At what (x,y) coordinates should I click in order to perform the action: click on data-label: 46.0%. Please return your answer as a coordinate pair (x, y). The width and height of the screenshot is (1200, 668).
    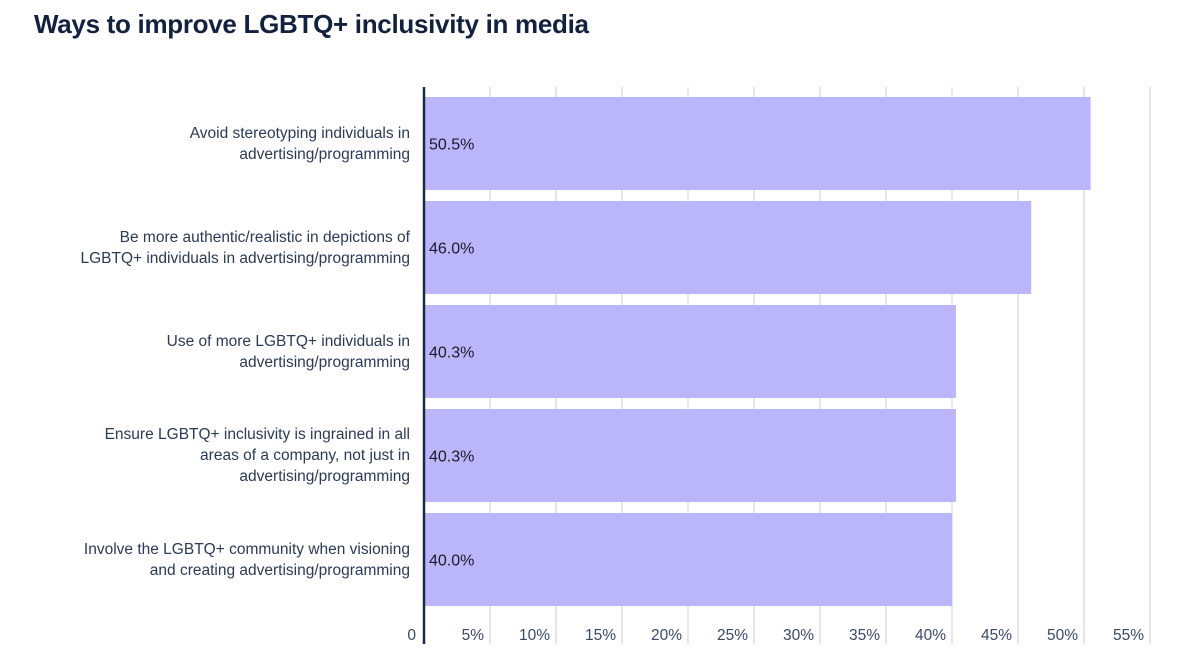
    Looking at the image, I should click on (451, 249).